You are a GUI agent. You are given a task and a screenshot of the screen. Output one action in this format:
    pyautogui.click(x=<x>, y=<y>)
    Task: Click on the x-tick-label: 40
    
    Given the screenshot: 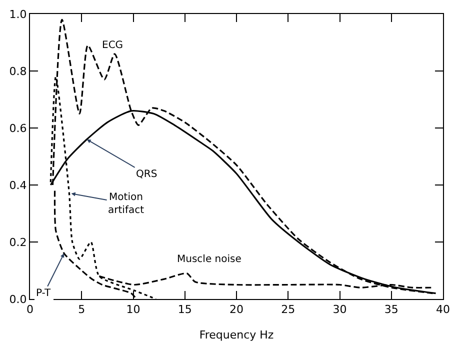 What is the action you would take?
    pyautogui.click(x=443, y=309)
    